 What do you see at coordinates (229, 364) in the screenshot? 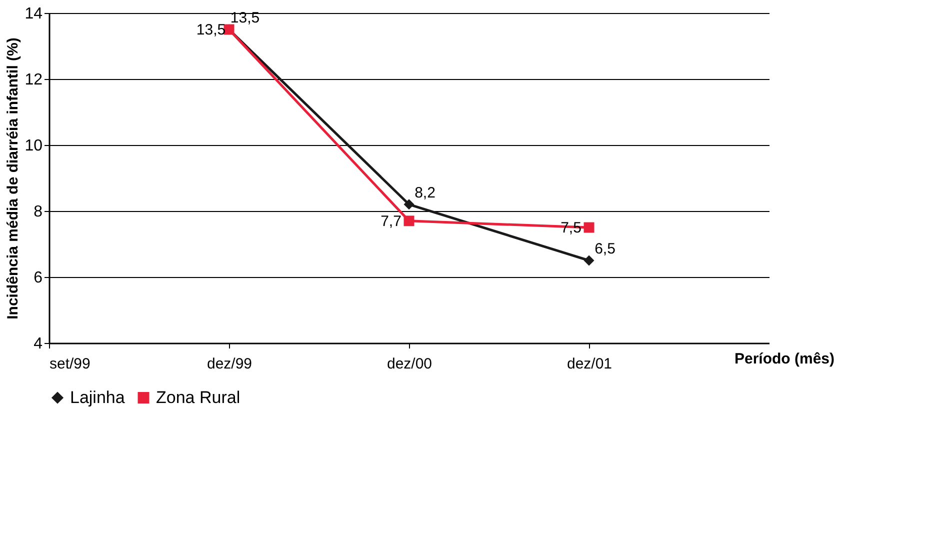
I see `x-tick-label: dez/99` at bounding box center [229, 364].